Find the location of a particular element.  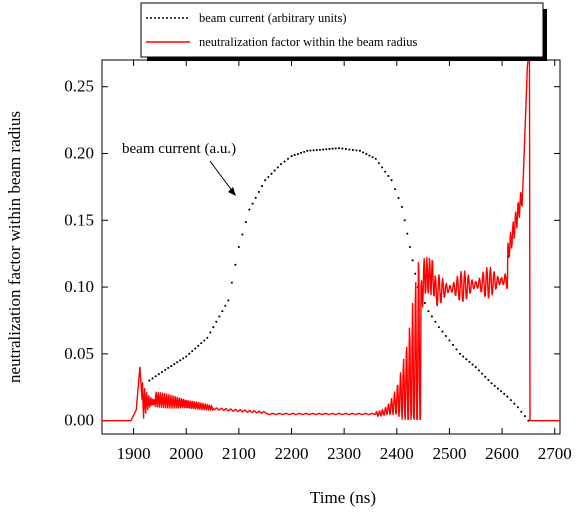

legend-box is located at coordinates (342, 30).